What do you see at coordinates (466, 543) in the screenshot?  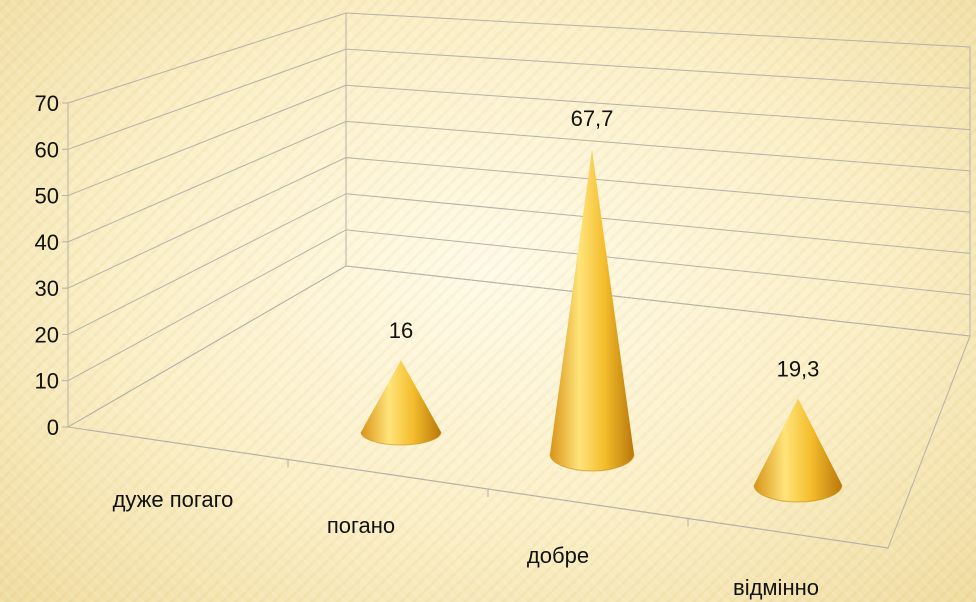 I see `x-axis-categories: дуже погаго погано добре відмінно` at bounding box center [466, 543].